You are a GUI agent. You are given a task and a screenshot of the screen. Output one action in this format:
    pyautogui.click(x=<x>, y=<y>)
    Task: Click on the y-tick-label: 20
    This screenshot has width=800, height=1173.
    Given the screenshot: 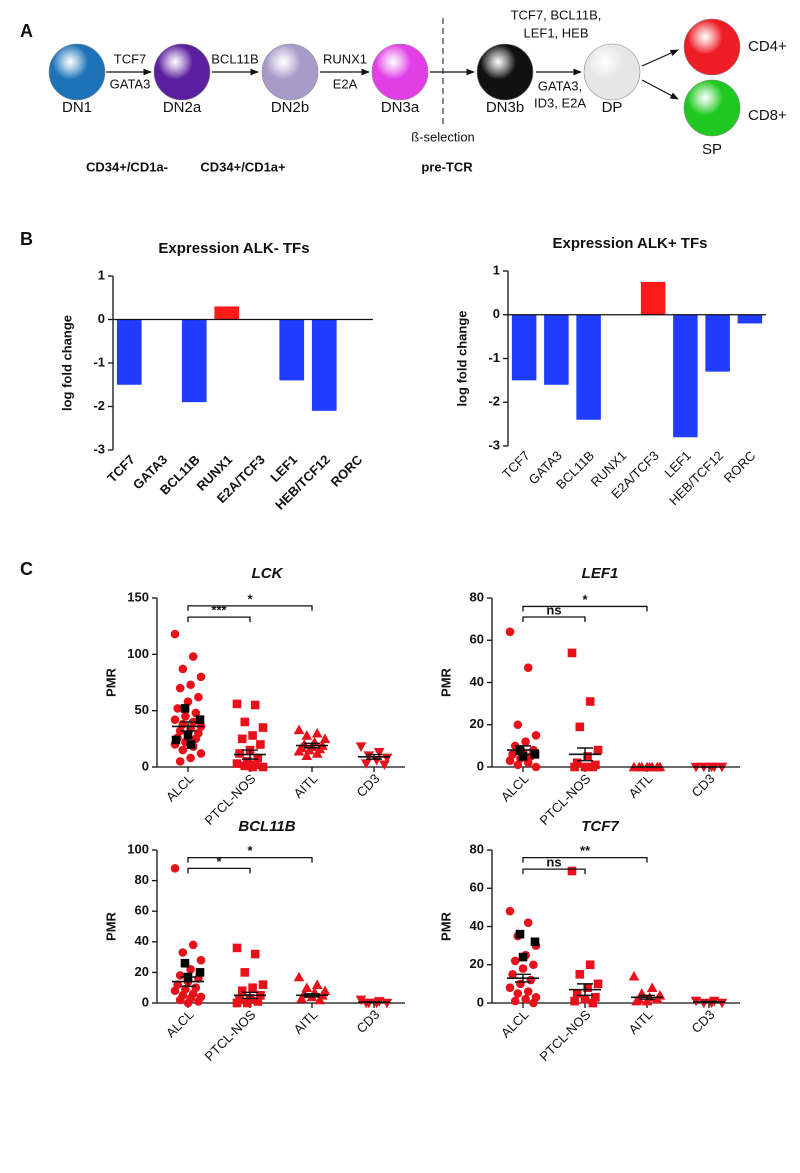 What is the action you would take?
    pyautogui.click(x=477, y=963)
    